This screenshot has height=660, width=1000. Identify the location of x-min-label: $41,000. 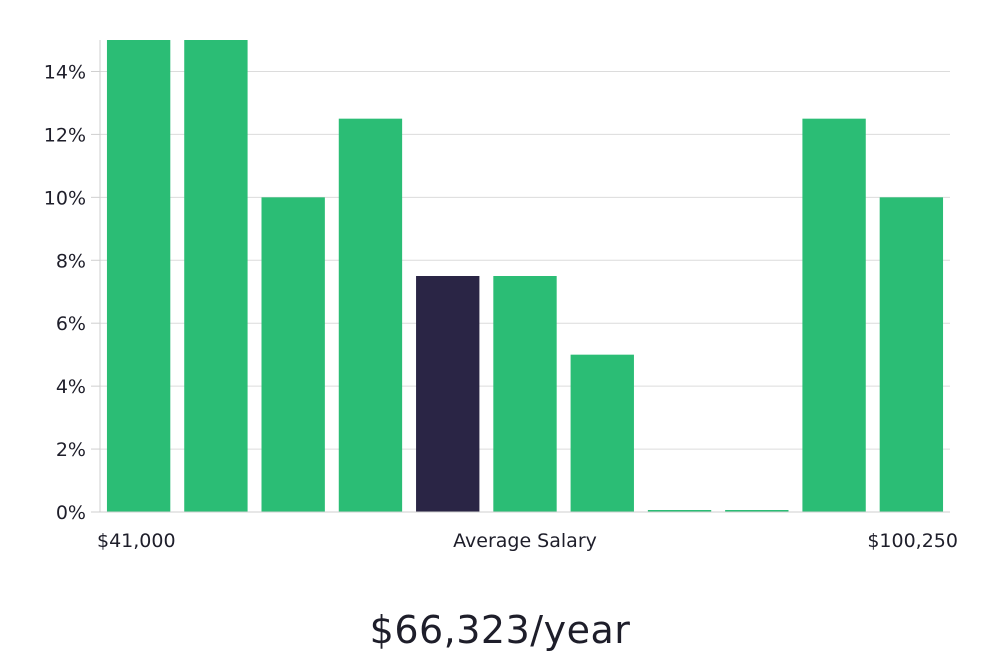
(136, 541).